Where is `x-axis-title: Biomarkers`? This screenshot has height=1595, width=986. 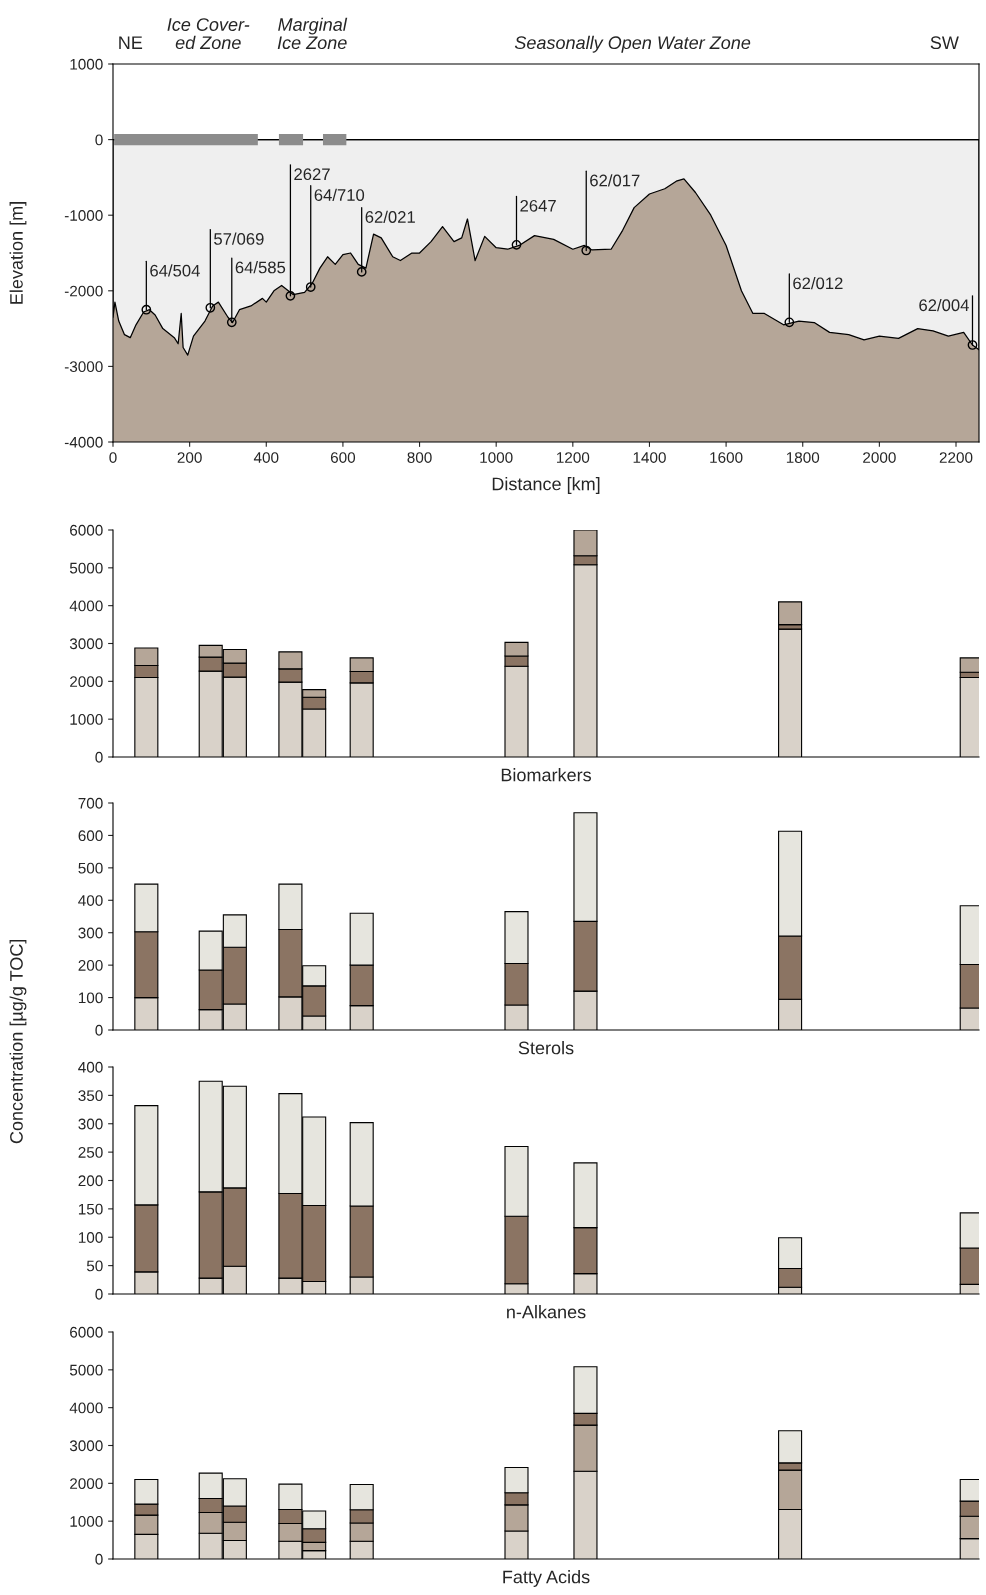
x-axis-title: Biomarkers is located at coordinates (546, 775).